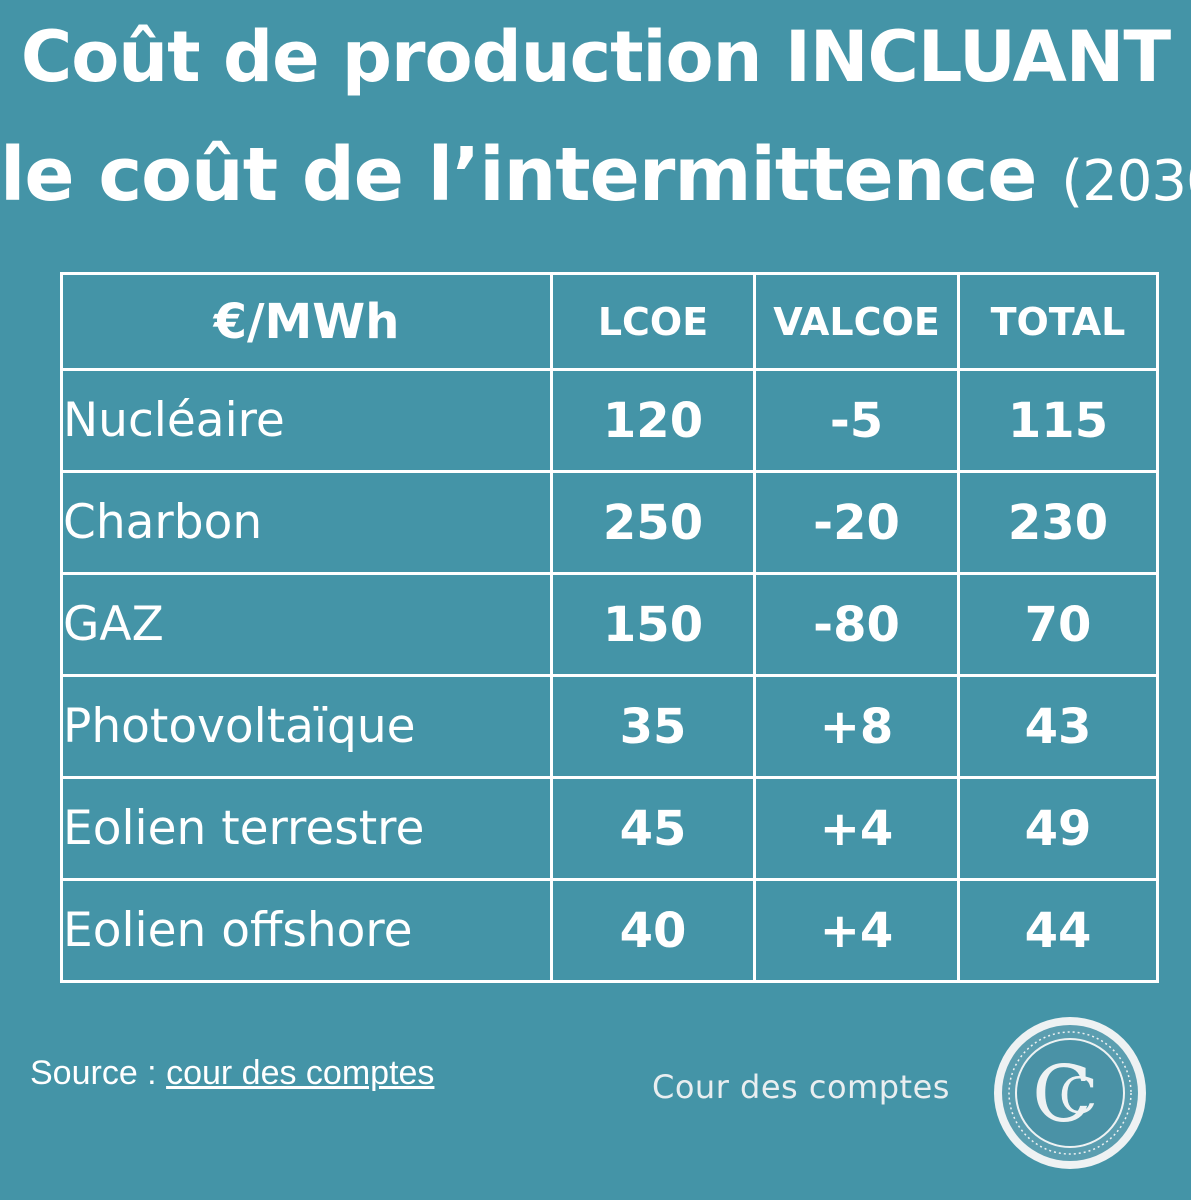  What do you see at coordinates (856, 420) in the screenshot?
I see `valcoe-value: -5` at bounding box center [856, 420].